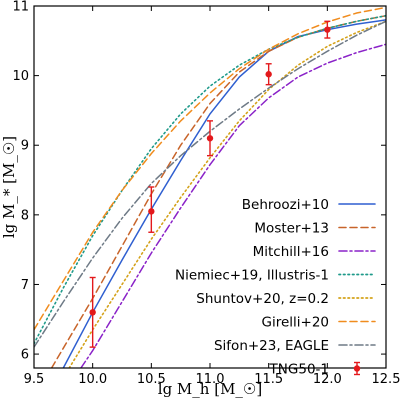  What do you see at coordinates (25, 355) in the screenshot?
I see `y-tick-label: 6` at bounding box center [25, 355].